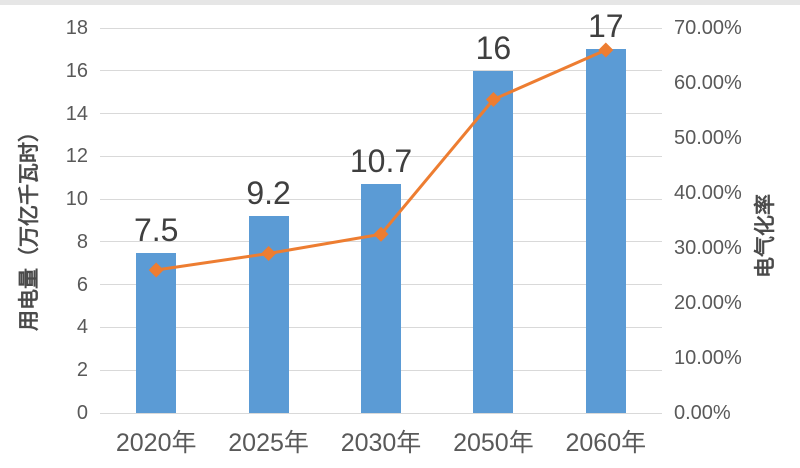 The image size is (800, 468). What do you see at coordinates (76, 199) in the screenshot?
I see `left-axis-tick-label: 10` at bounding box center [76, 199].